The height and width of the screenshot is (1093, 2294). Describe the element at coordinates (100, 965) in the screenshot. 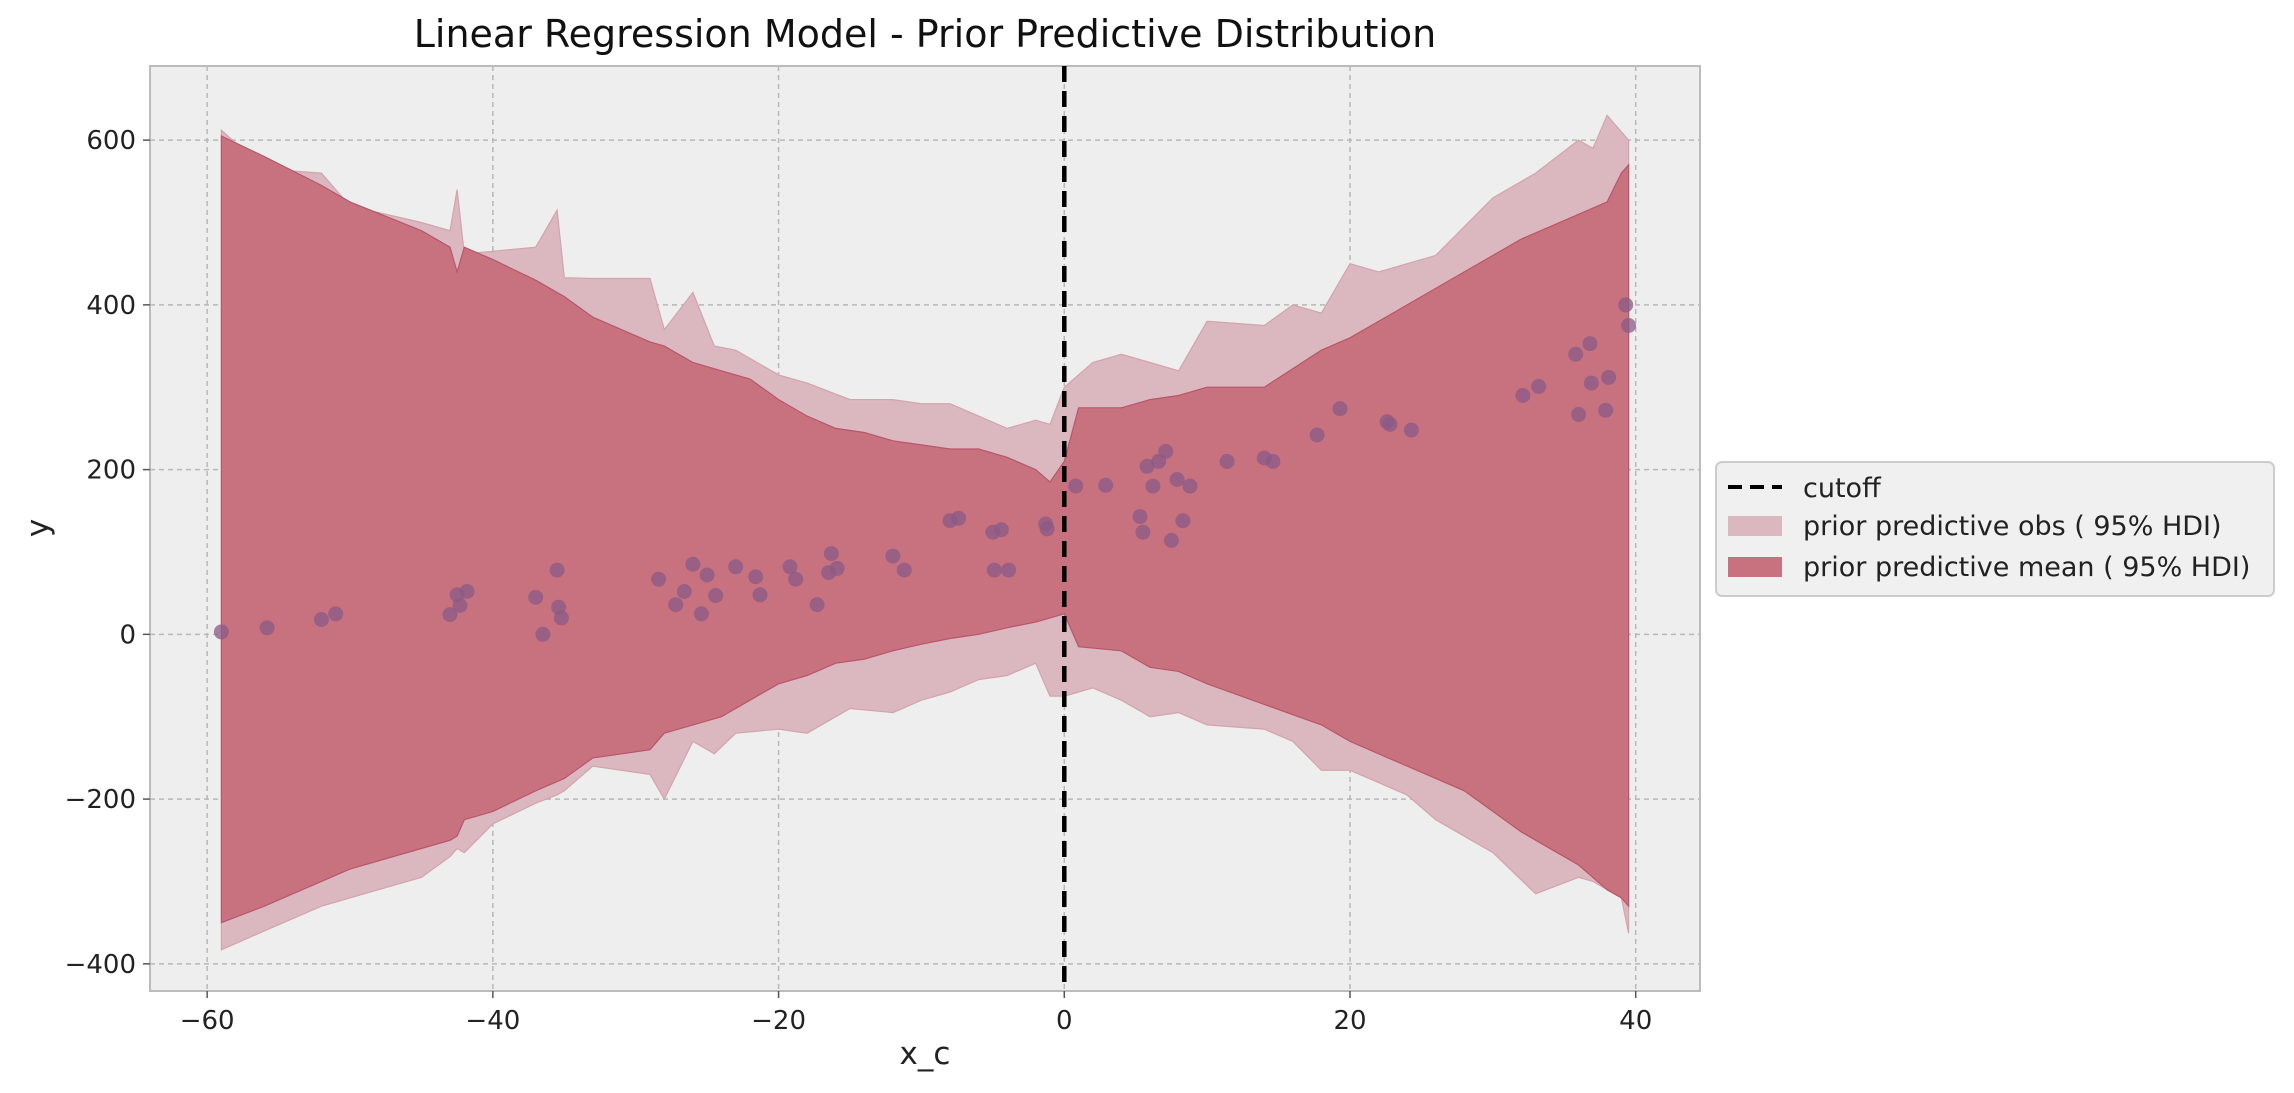

I see `y-tick-label: −400` at that location.